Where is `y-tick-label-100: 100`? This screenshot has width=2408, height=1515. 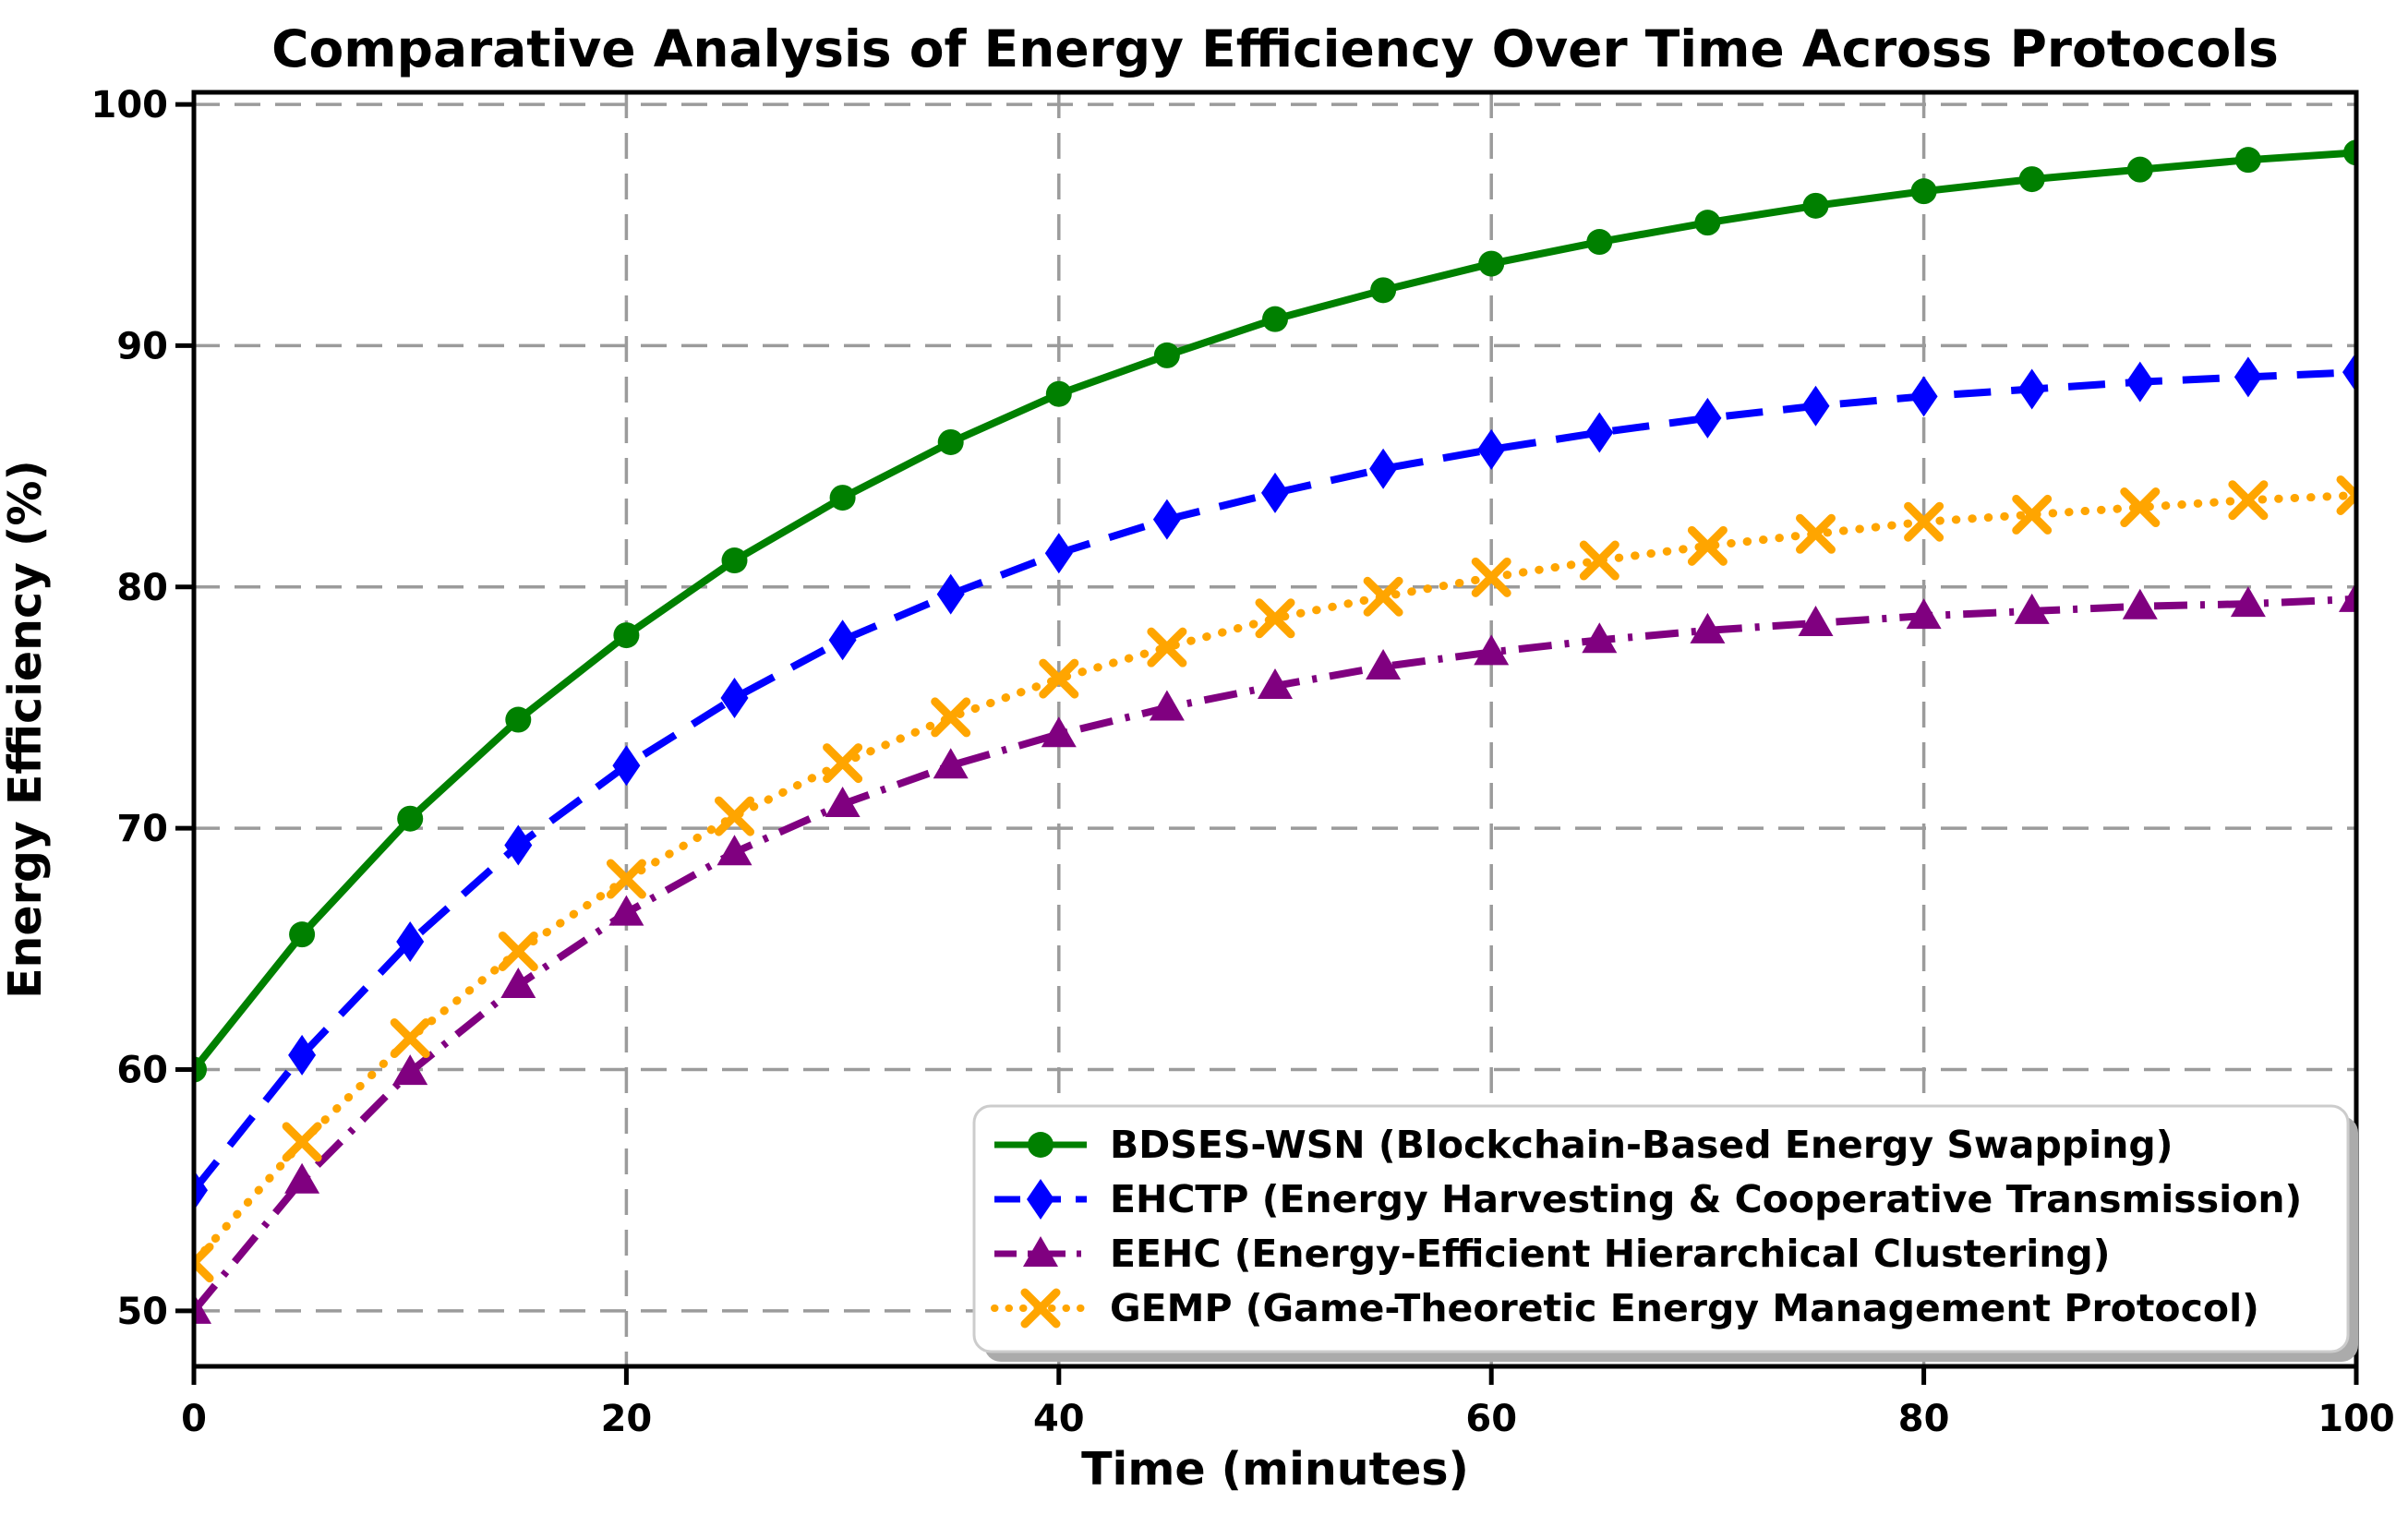 y-tick-label-100: 100 is located at coordinates (130, 105).